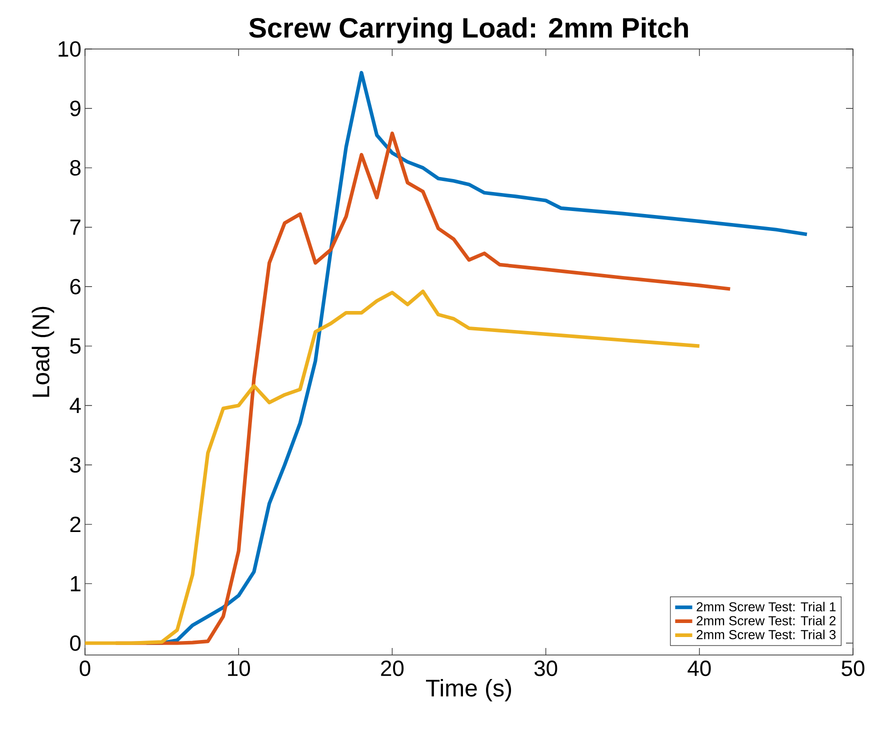  What do you see at coordinates (469, 690) in the screenshot?
I see `x-axis-title: Time (s)` at bounding box center [469, 690].